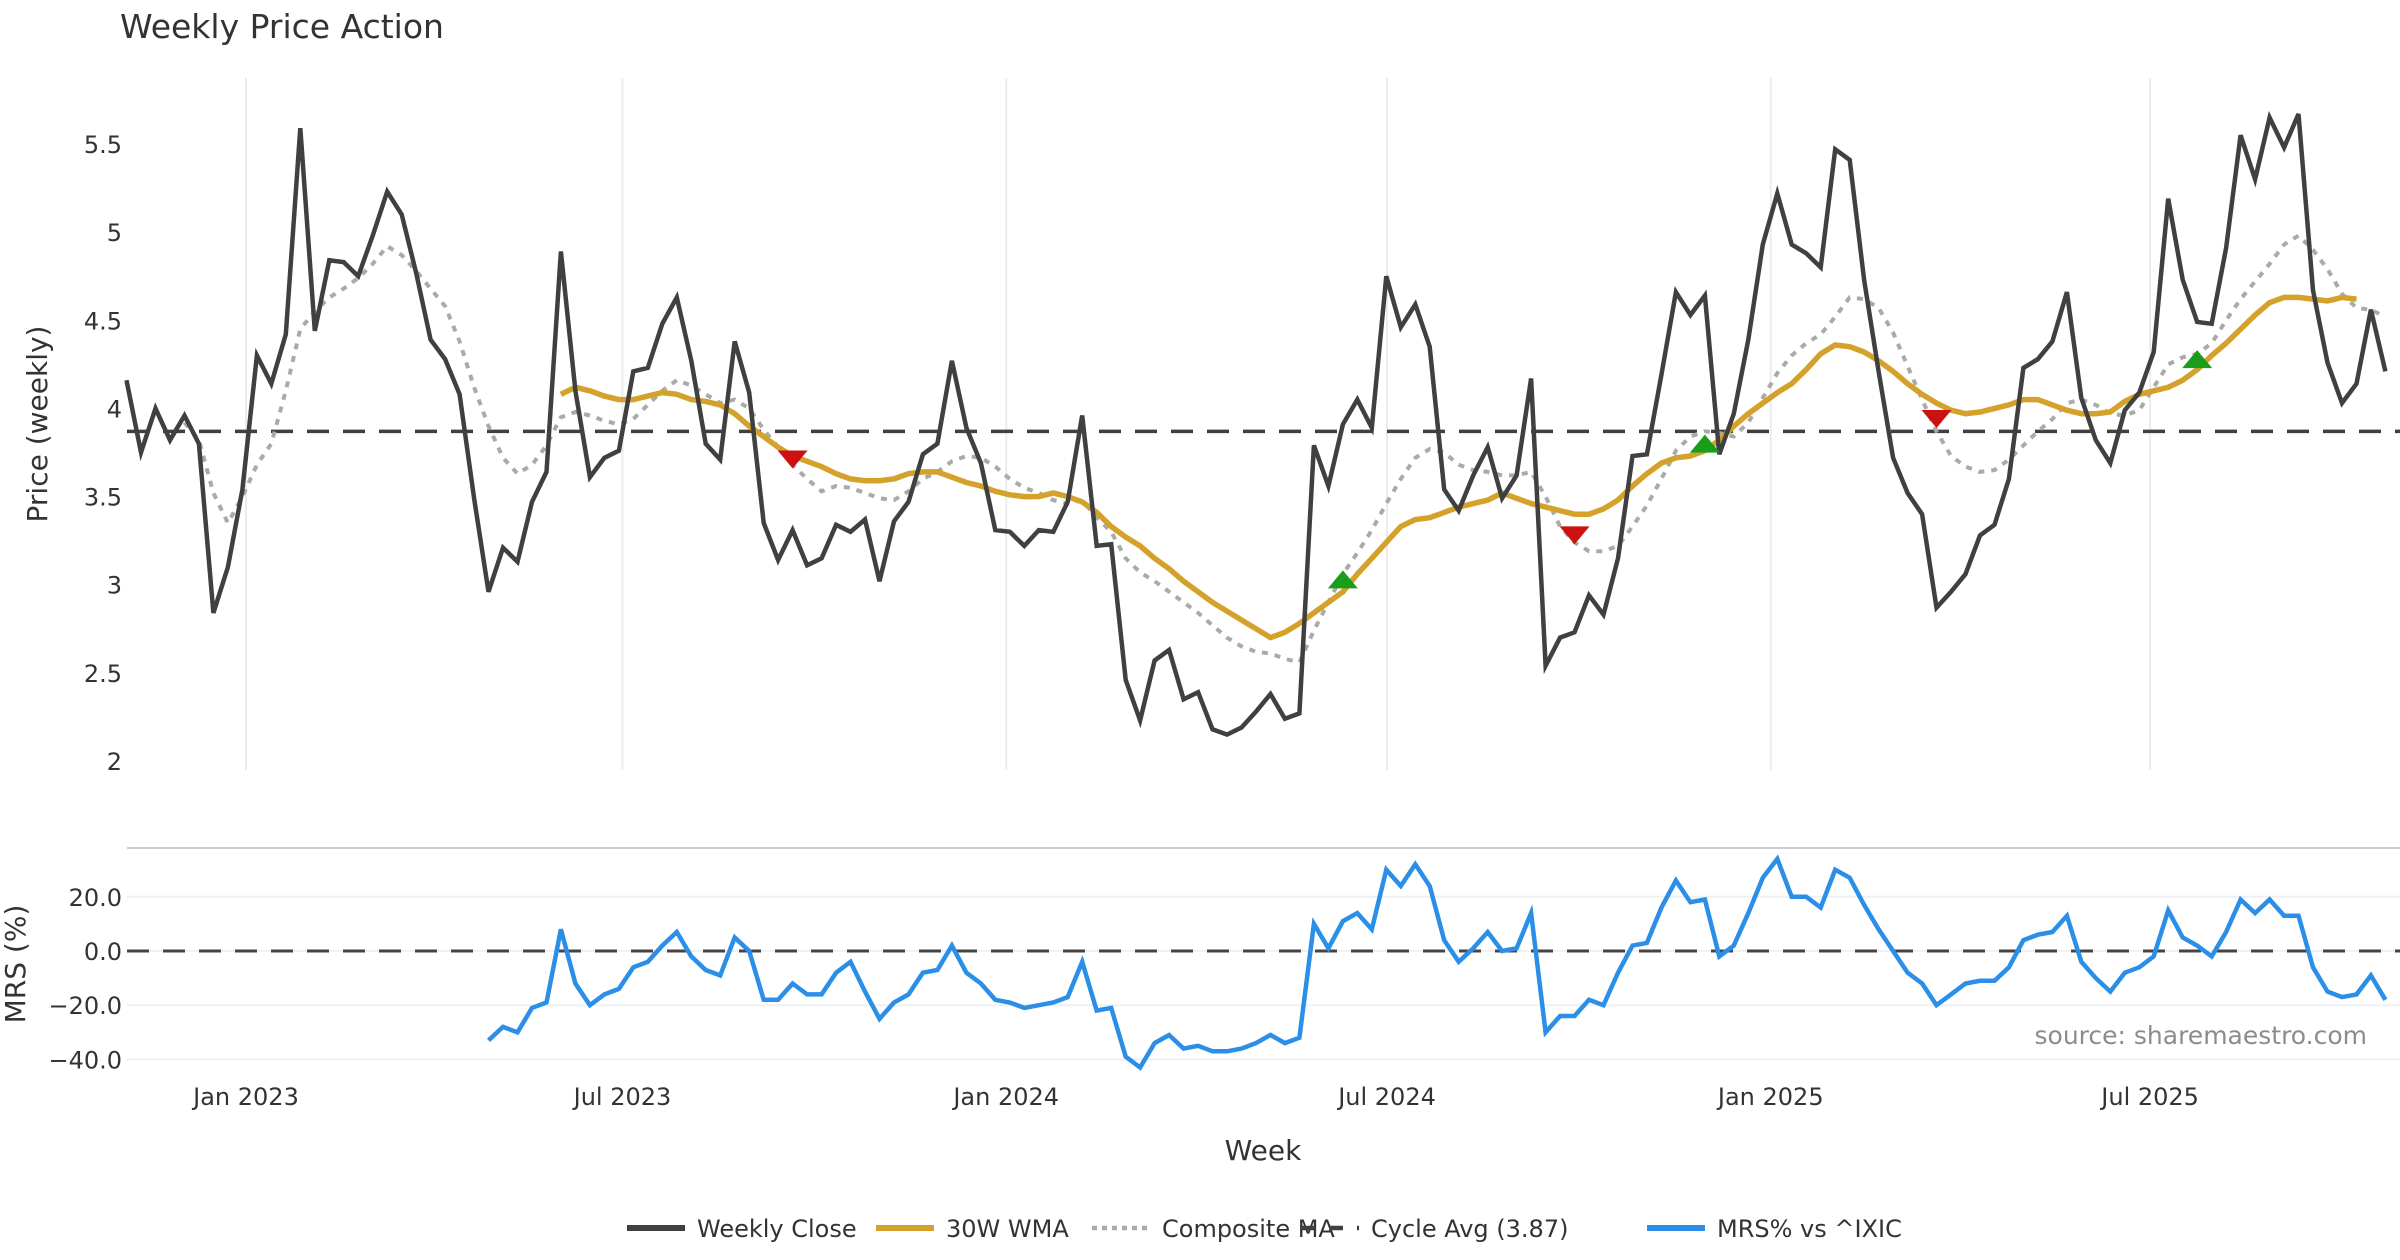 This screenshot has width=2400, height=1260. Describe the element at coordinates (37, 424) in the screenshot. I see `price-y-axis-title: Price (weekly)` at that location.